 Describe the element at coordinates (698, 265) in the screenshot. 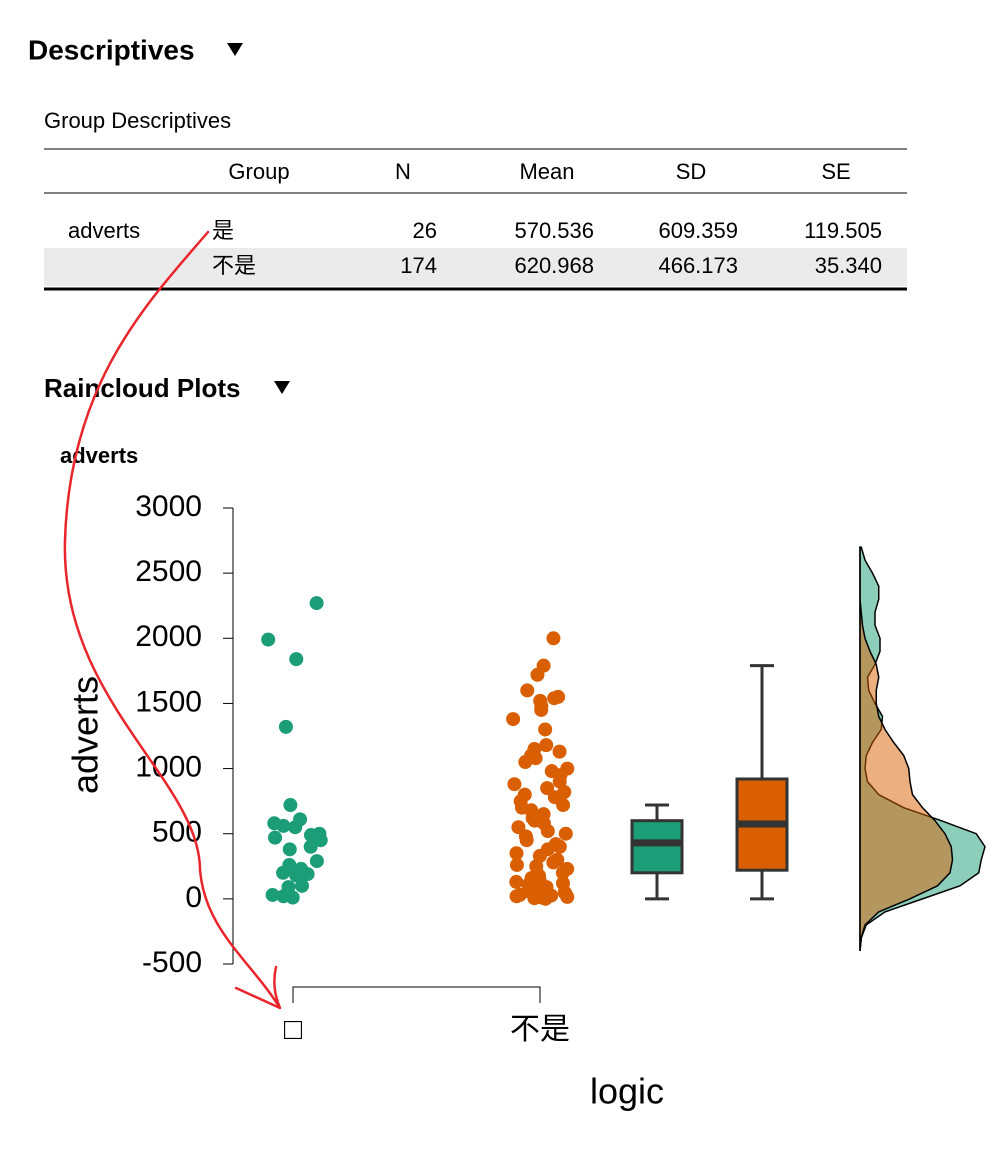

I see `table-cell: 466.173` at that location.